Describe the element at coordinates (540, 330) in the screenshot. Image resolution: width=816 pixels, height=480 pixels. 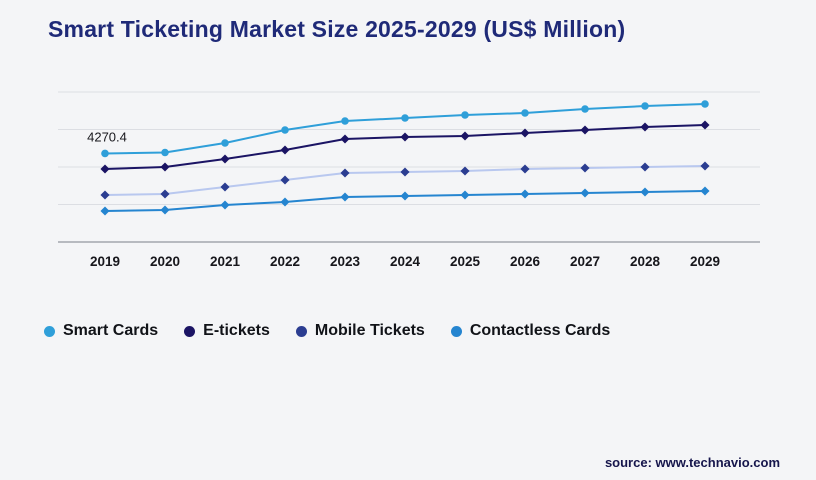
I see `legend-label: Contactless Cards` at that location.